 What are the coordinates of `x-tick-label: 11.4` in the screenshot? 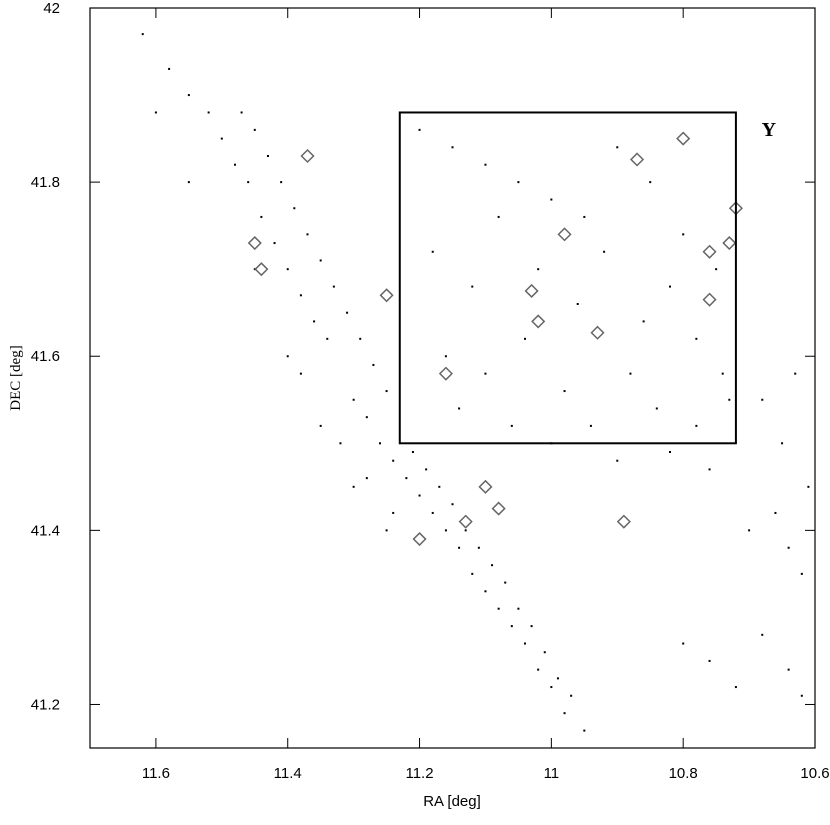 It's located at (288, 773).